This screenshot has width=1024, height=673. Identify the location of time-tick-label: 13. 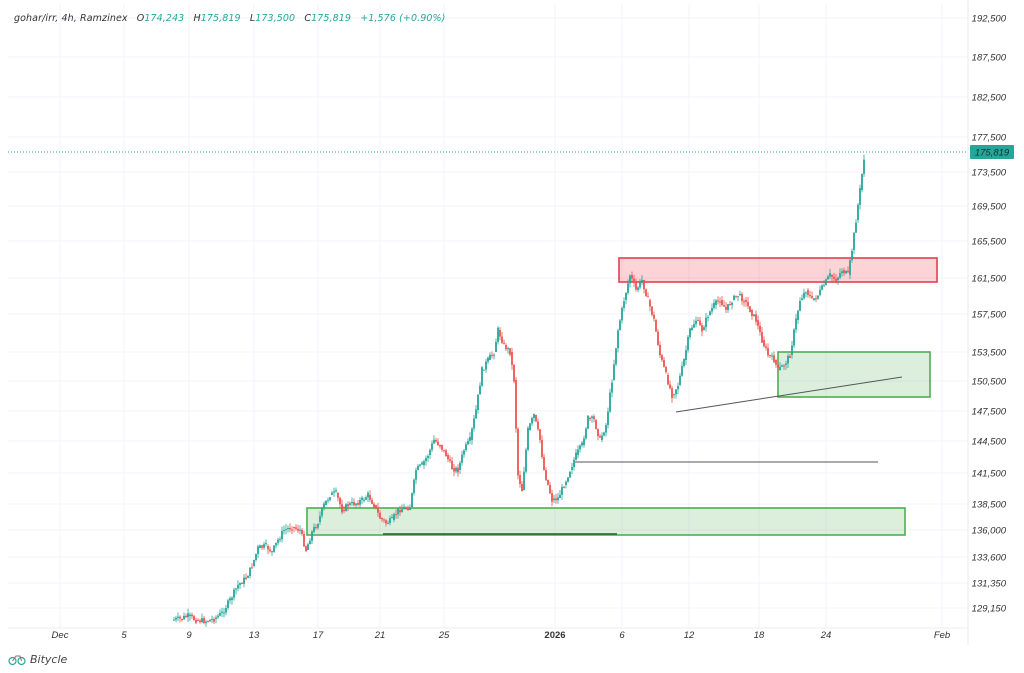
(254, 635).